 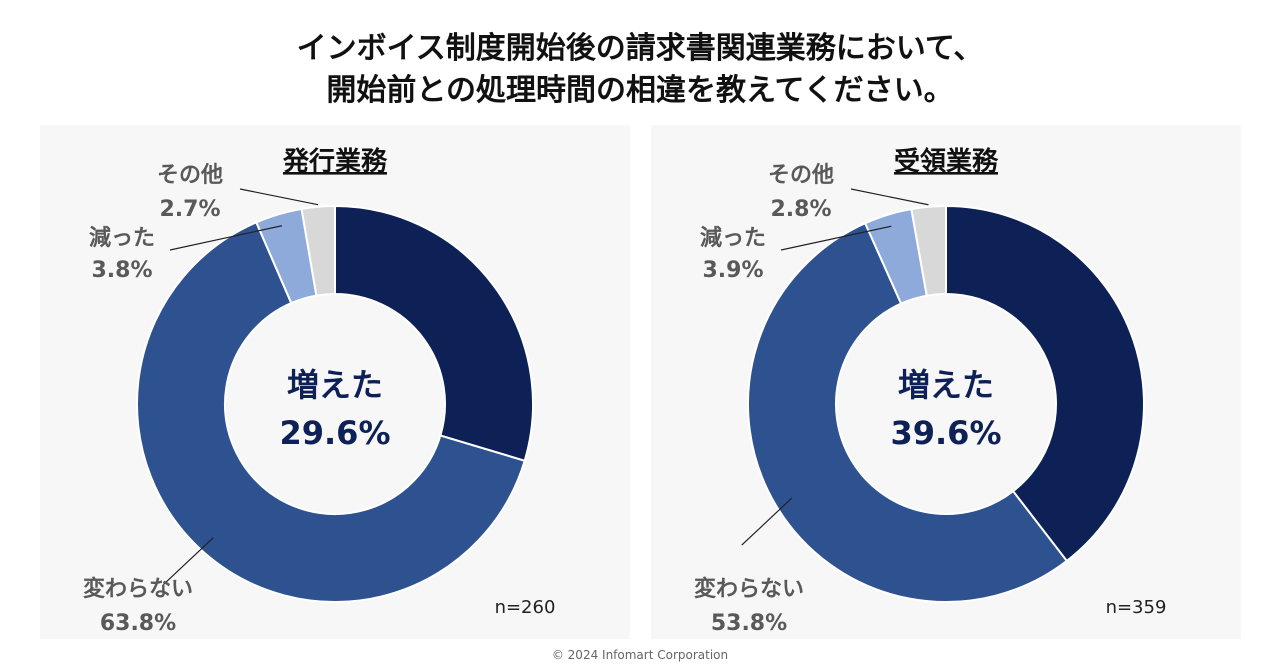 What do you see at coordinates (1136, 607) in the screenshot?
I see `sample-size: n=359` at bounding box center [1136, 607].